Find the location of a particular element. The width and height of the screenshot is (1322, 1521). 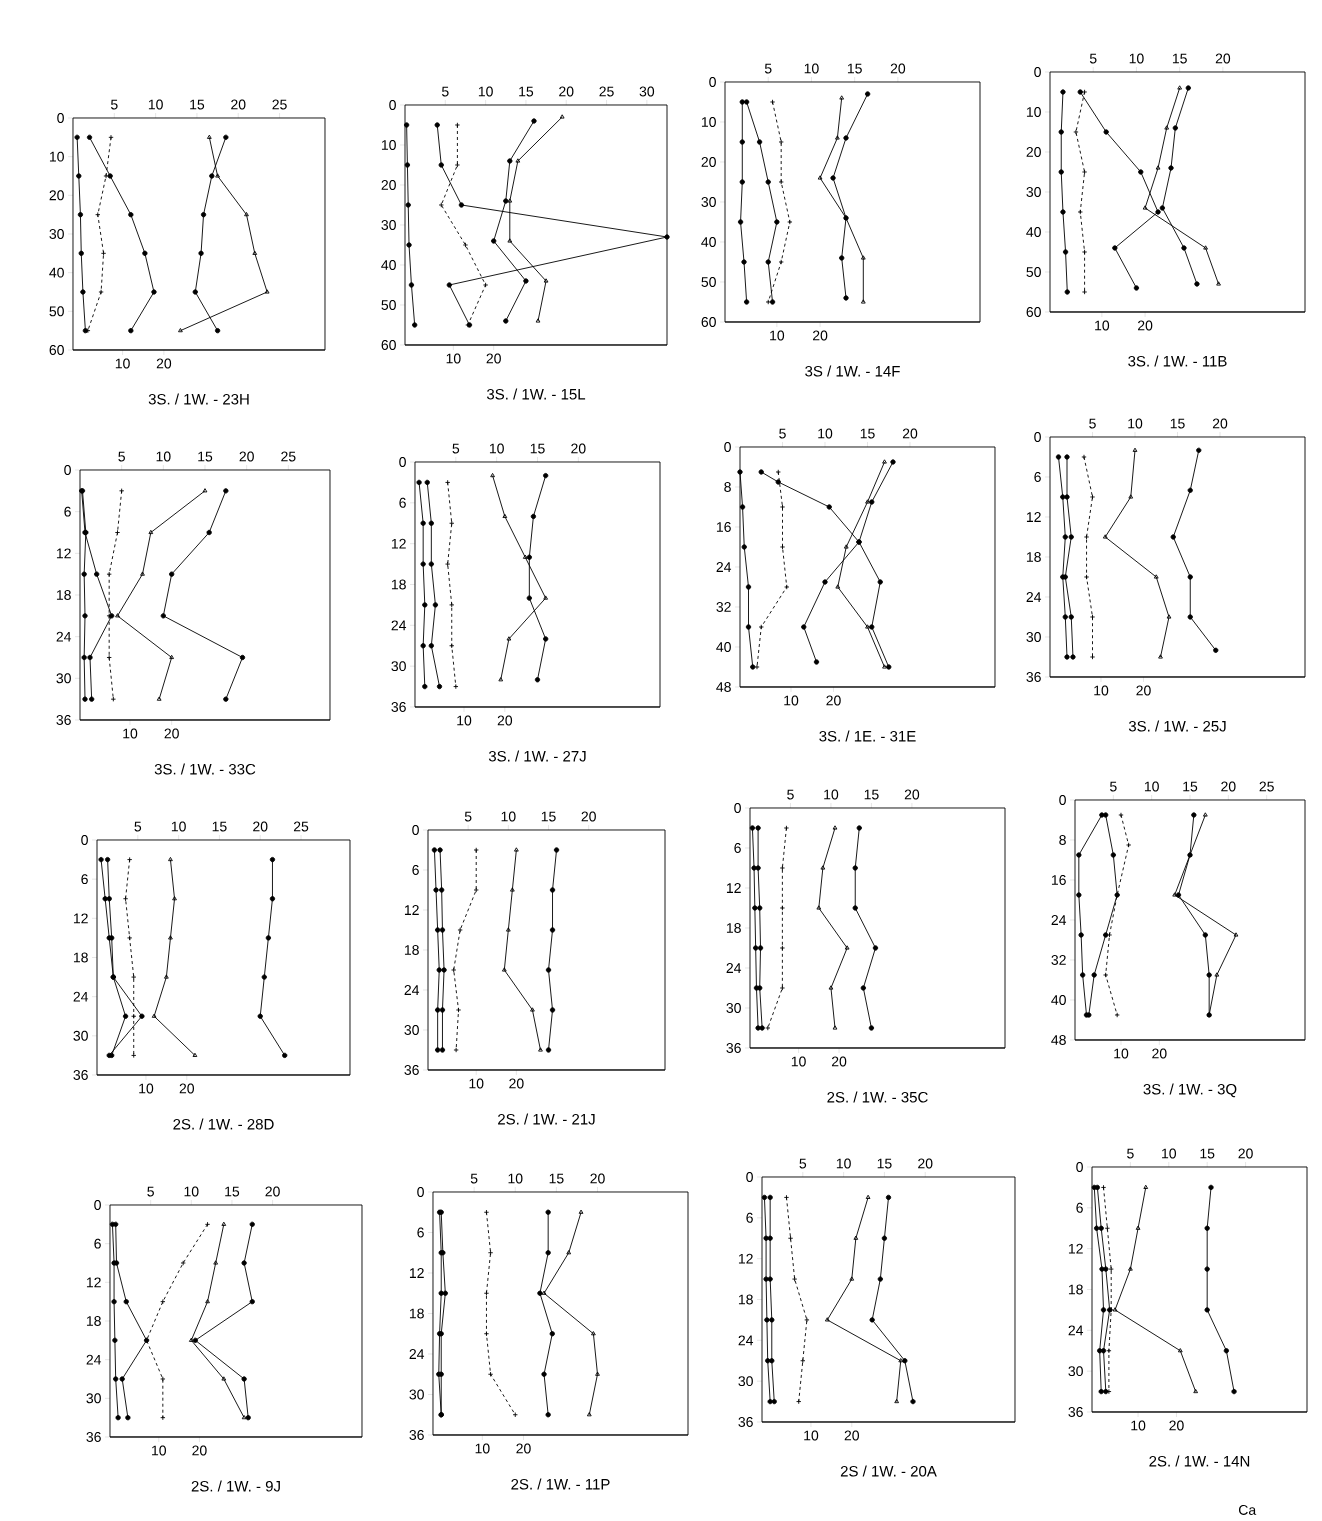

text: 3S. / 1W. - 23H is located at coordinates (198, 399).